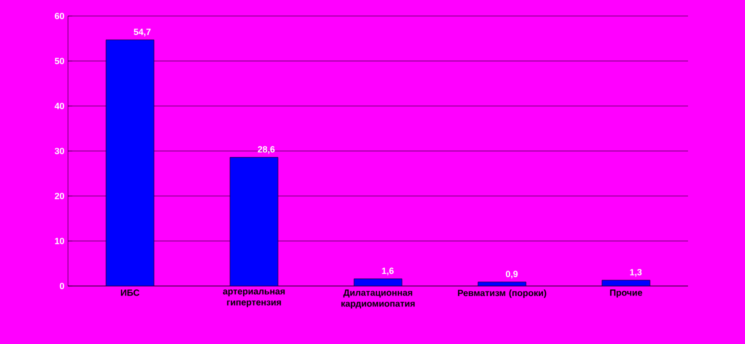  I want to click on y-tick-label: 30, so click(59, 151).